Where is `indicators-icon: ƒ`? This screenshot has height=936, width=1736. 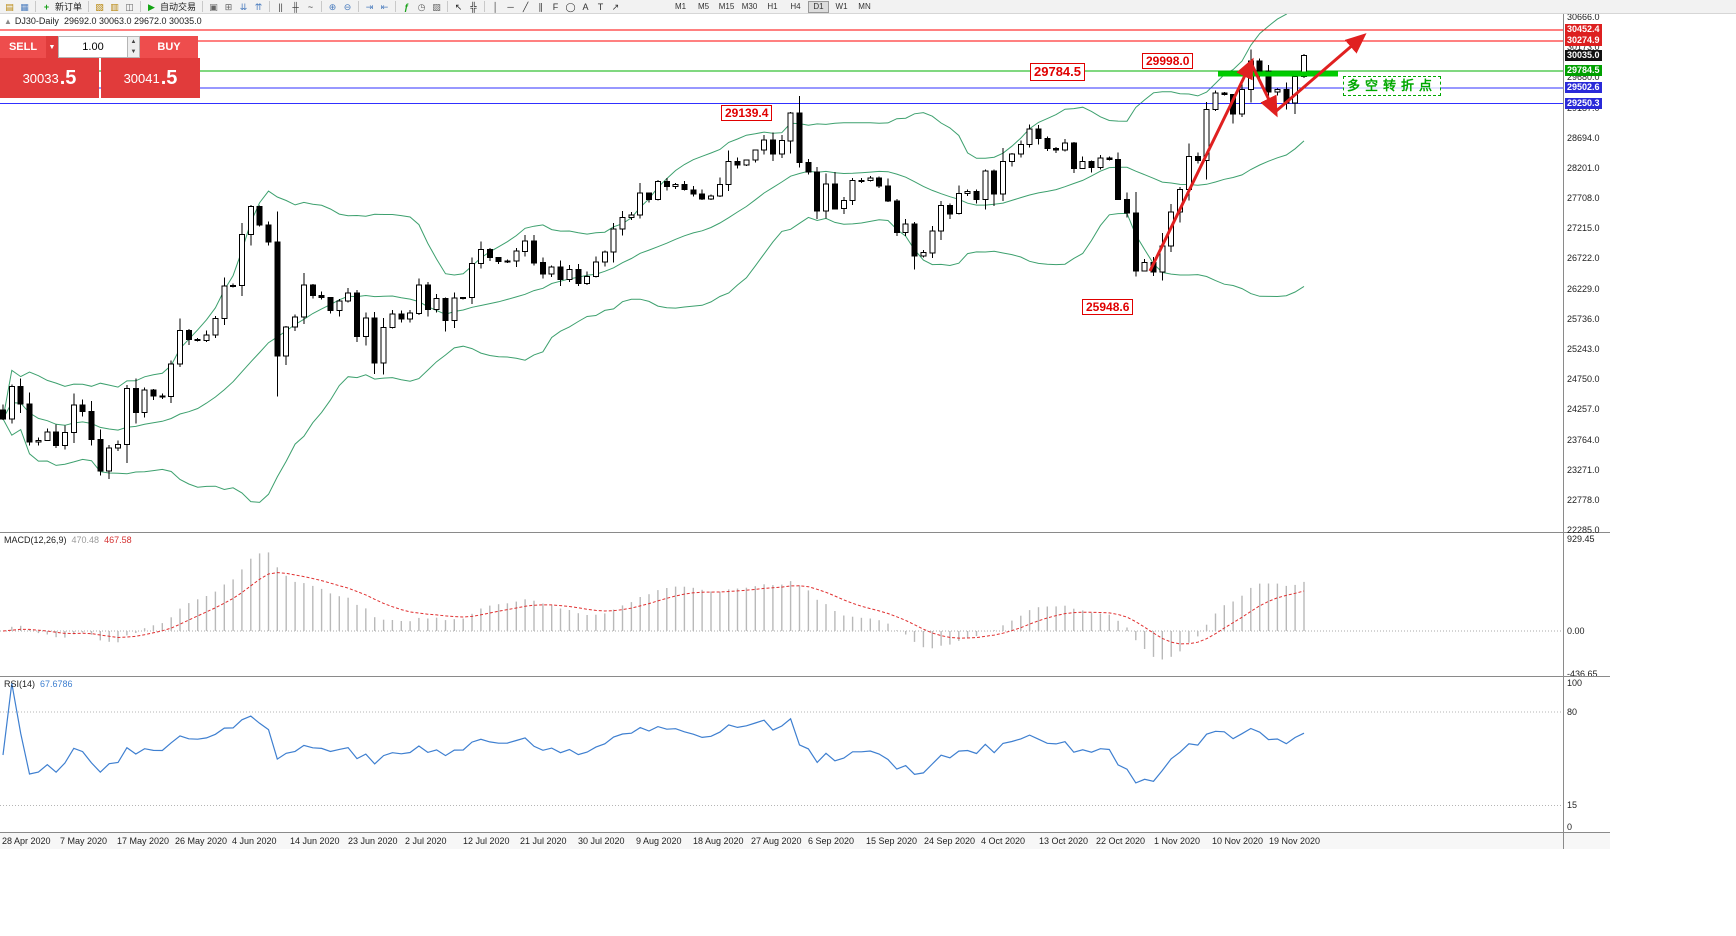 indicators-icon: ƒ is located at coordinates (407, 6).